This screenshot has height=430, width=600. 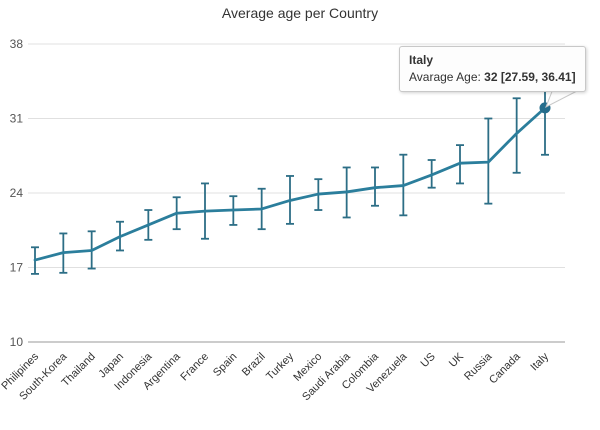 I want to click on x-axis-label: Canada, so click(x=505, y=368).